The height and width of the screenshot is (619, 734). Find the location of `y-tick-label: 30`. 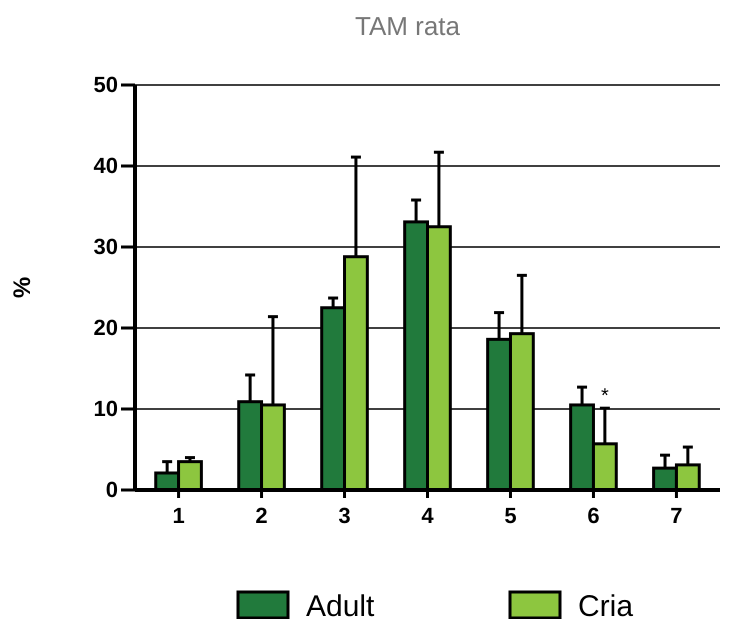

y-tick-label: 30 is located at coordinates (106, 247).